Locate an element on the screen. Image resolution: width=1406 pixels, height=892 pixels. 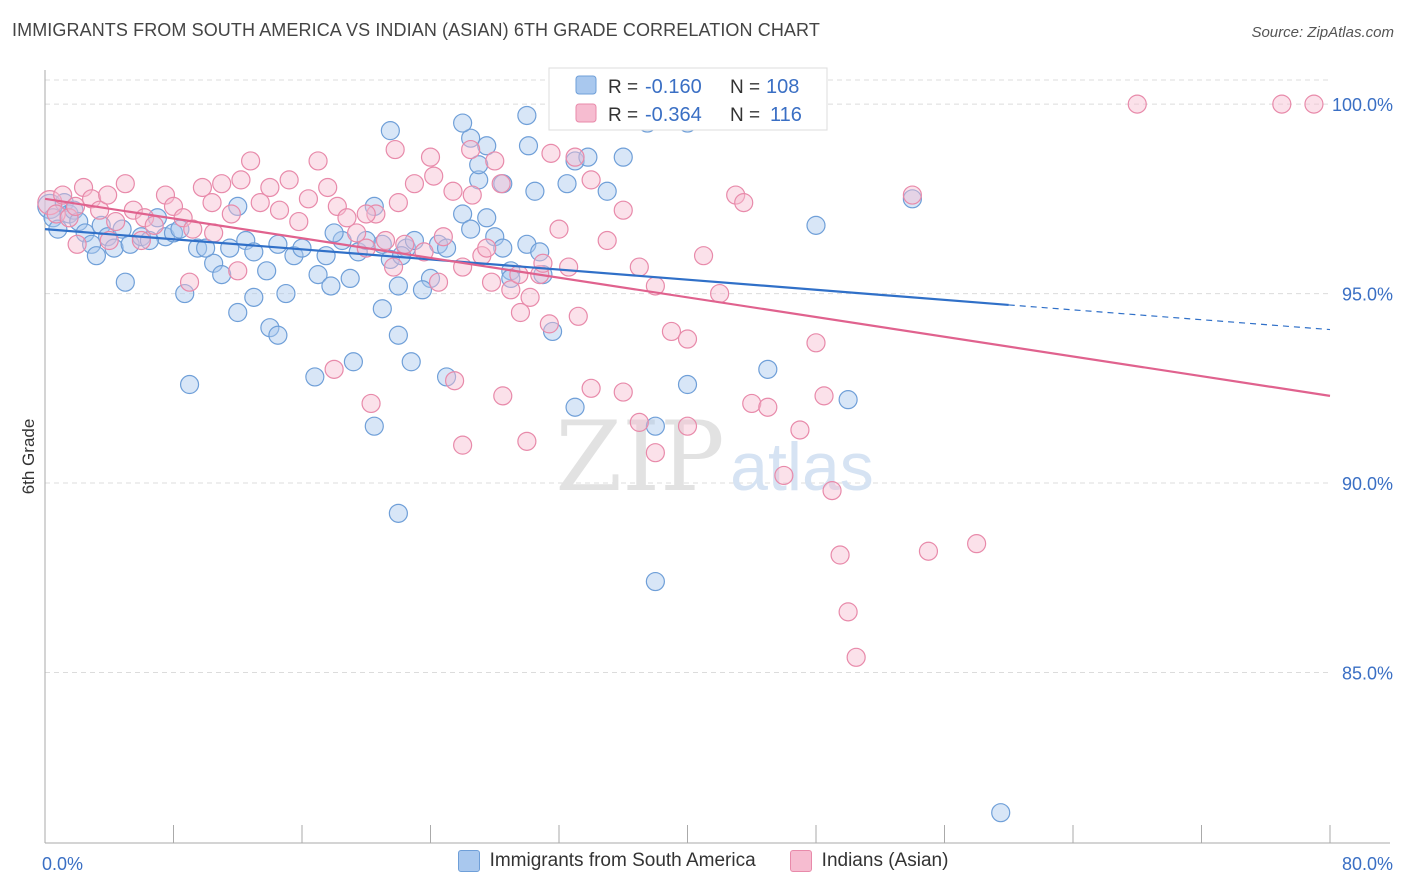
watermark: ZIP atlas is located at coordinates (714, 457).